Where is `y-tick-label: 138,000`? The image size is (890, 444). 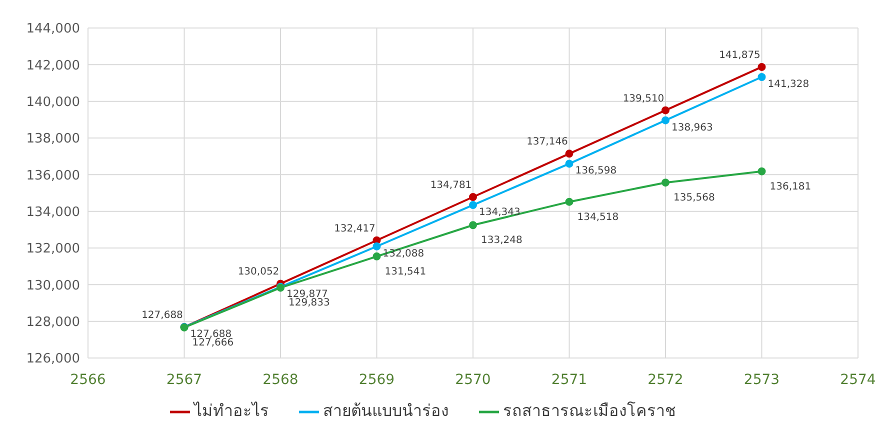 y-tick-label: 138,000 is located at coordinates (53, 139).